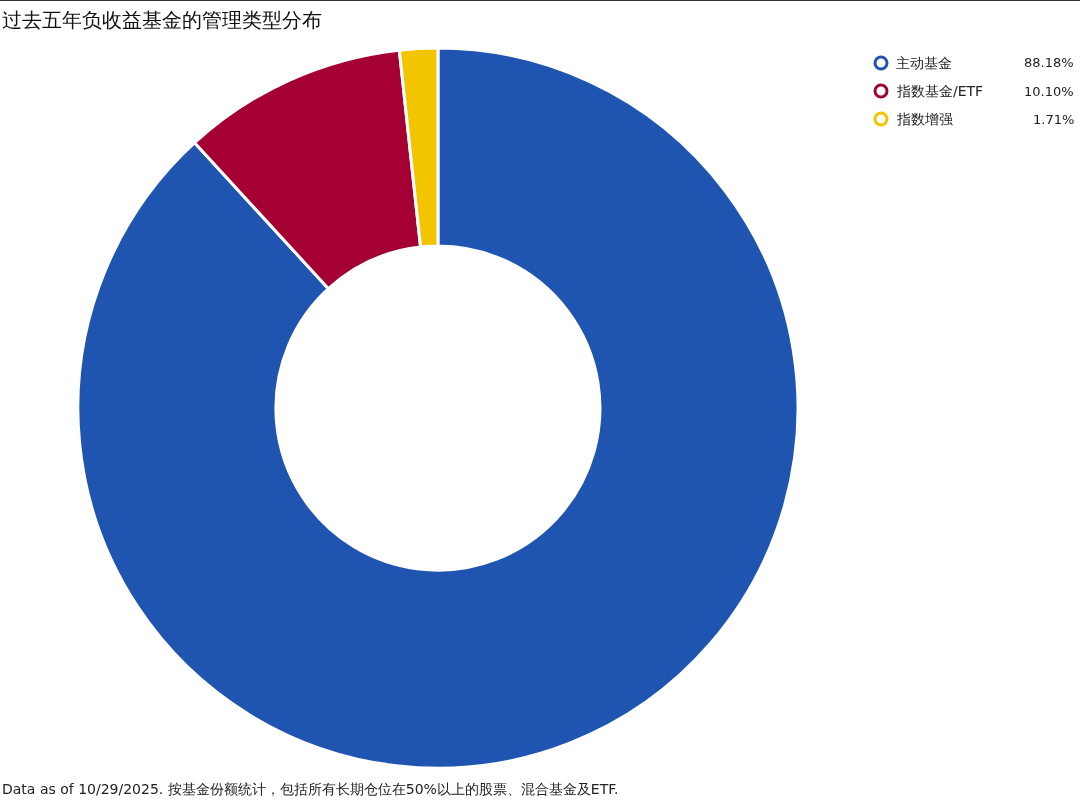 The width and height of the screenshot is (1080, 801). What do you see at coordinates (924, 119) in the screenshot?
I see `legend-label: 指数增强` at bounding box center [924, 119].